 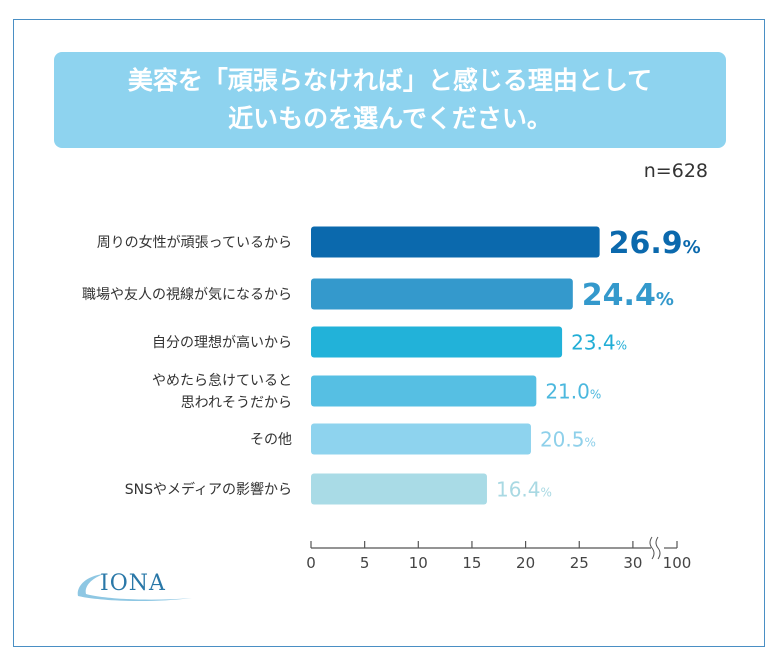 What do you see at coordinates (271, 440) in the screenshot?
I see `category-label: その他` at bounding box center [271, 440].